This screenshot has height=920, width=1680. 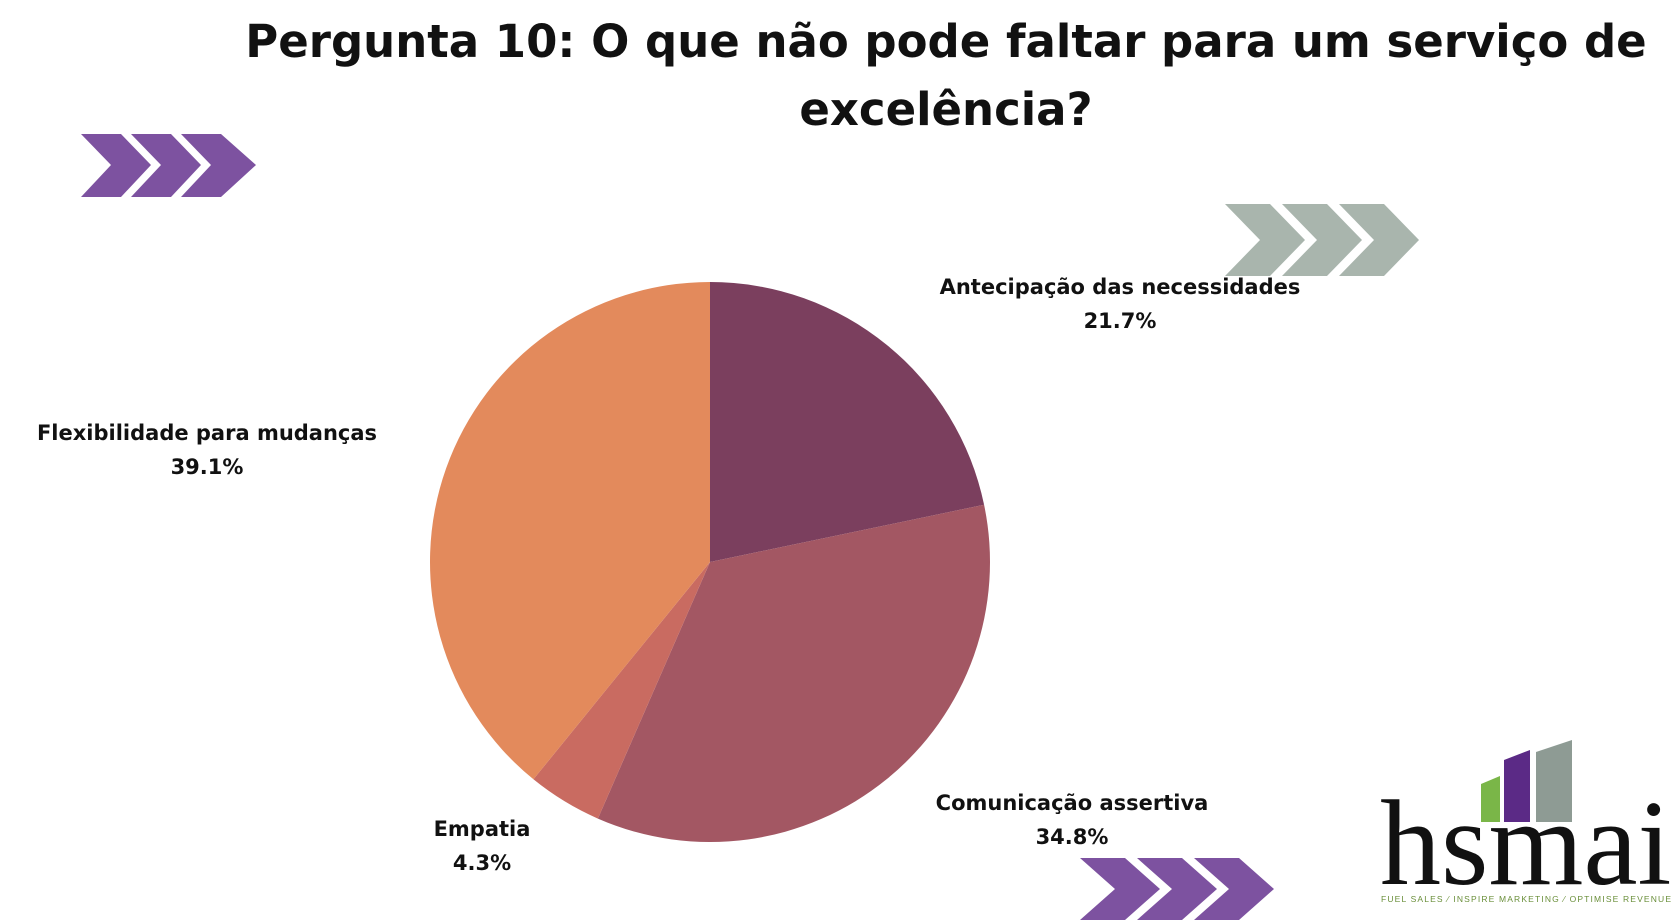 I want to click on logo-name: hsmai, so click(x=1525, y=843).